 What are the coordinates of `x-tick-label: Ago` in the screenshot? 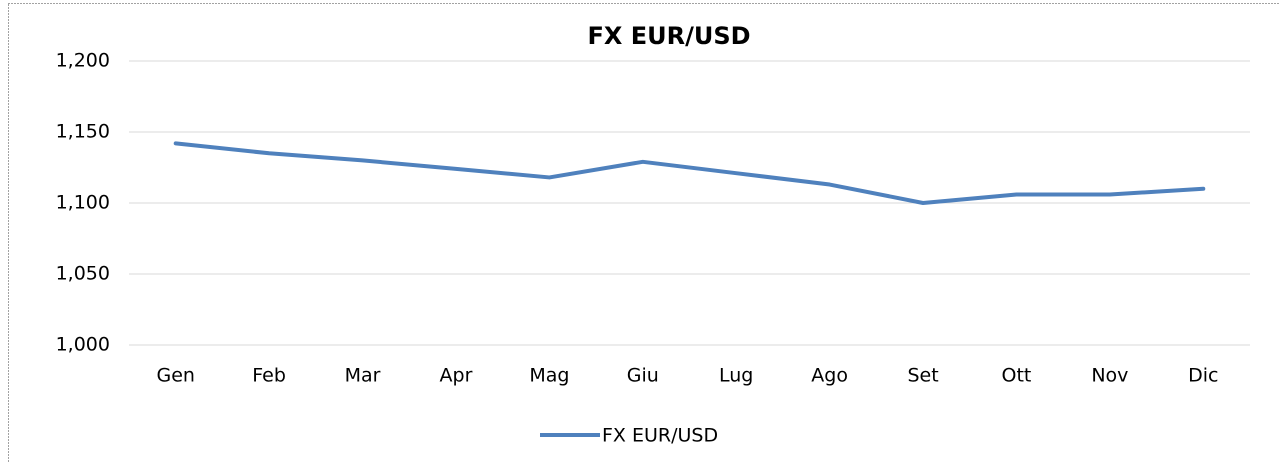 It's located at (829, 376).